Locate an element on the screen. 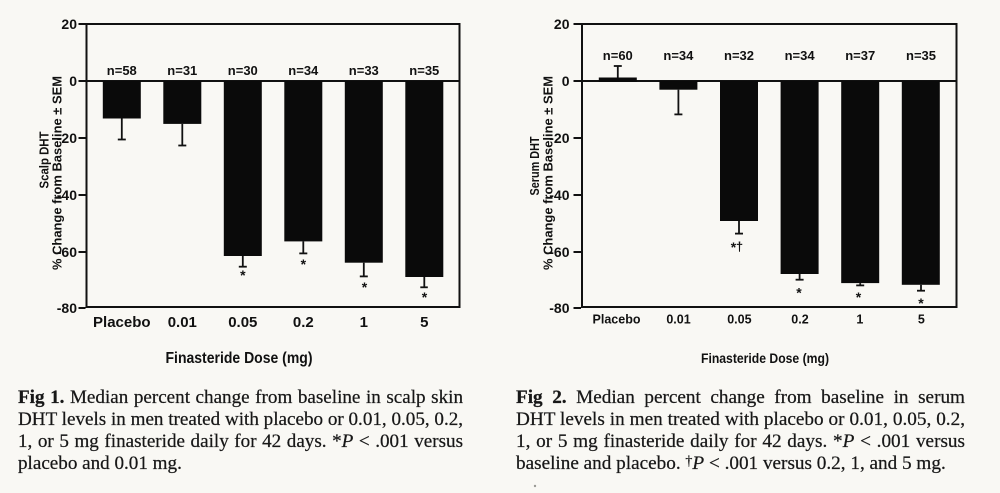 The image size is (1000, 493). svg-text: n=60 is located at coordinates (618, 55).